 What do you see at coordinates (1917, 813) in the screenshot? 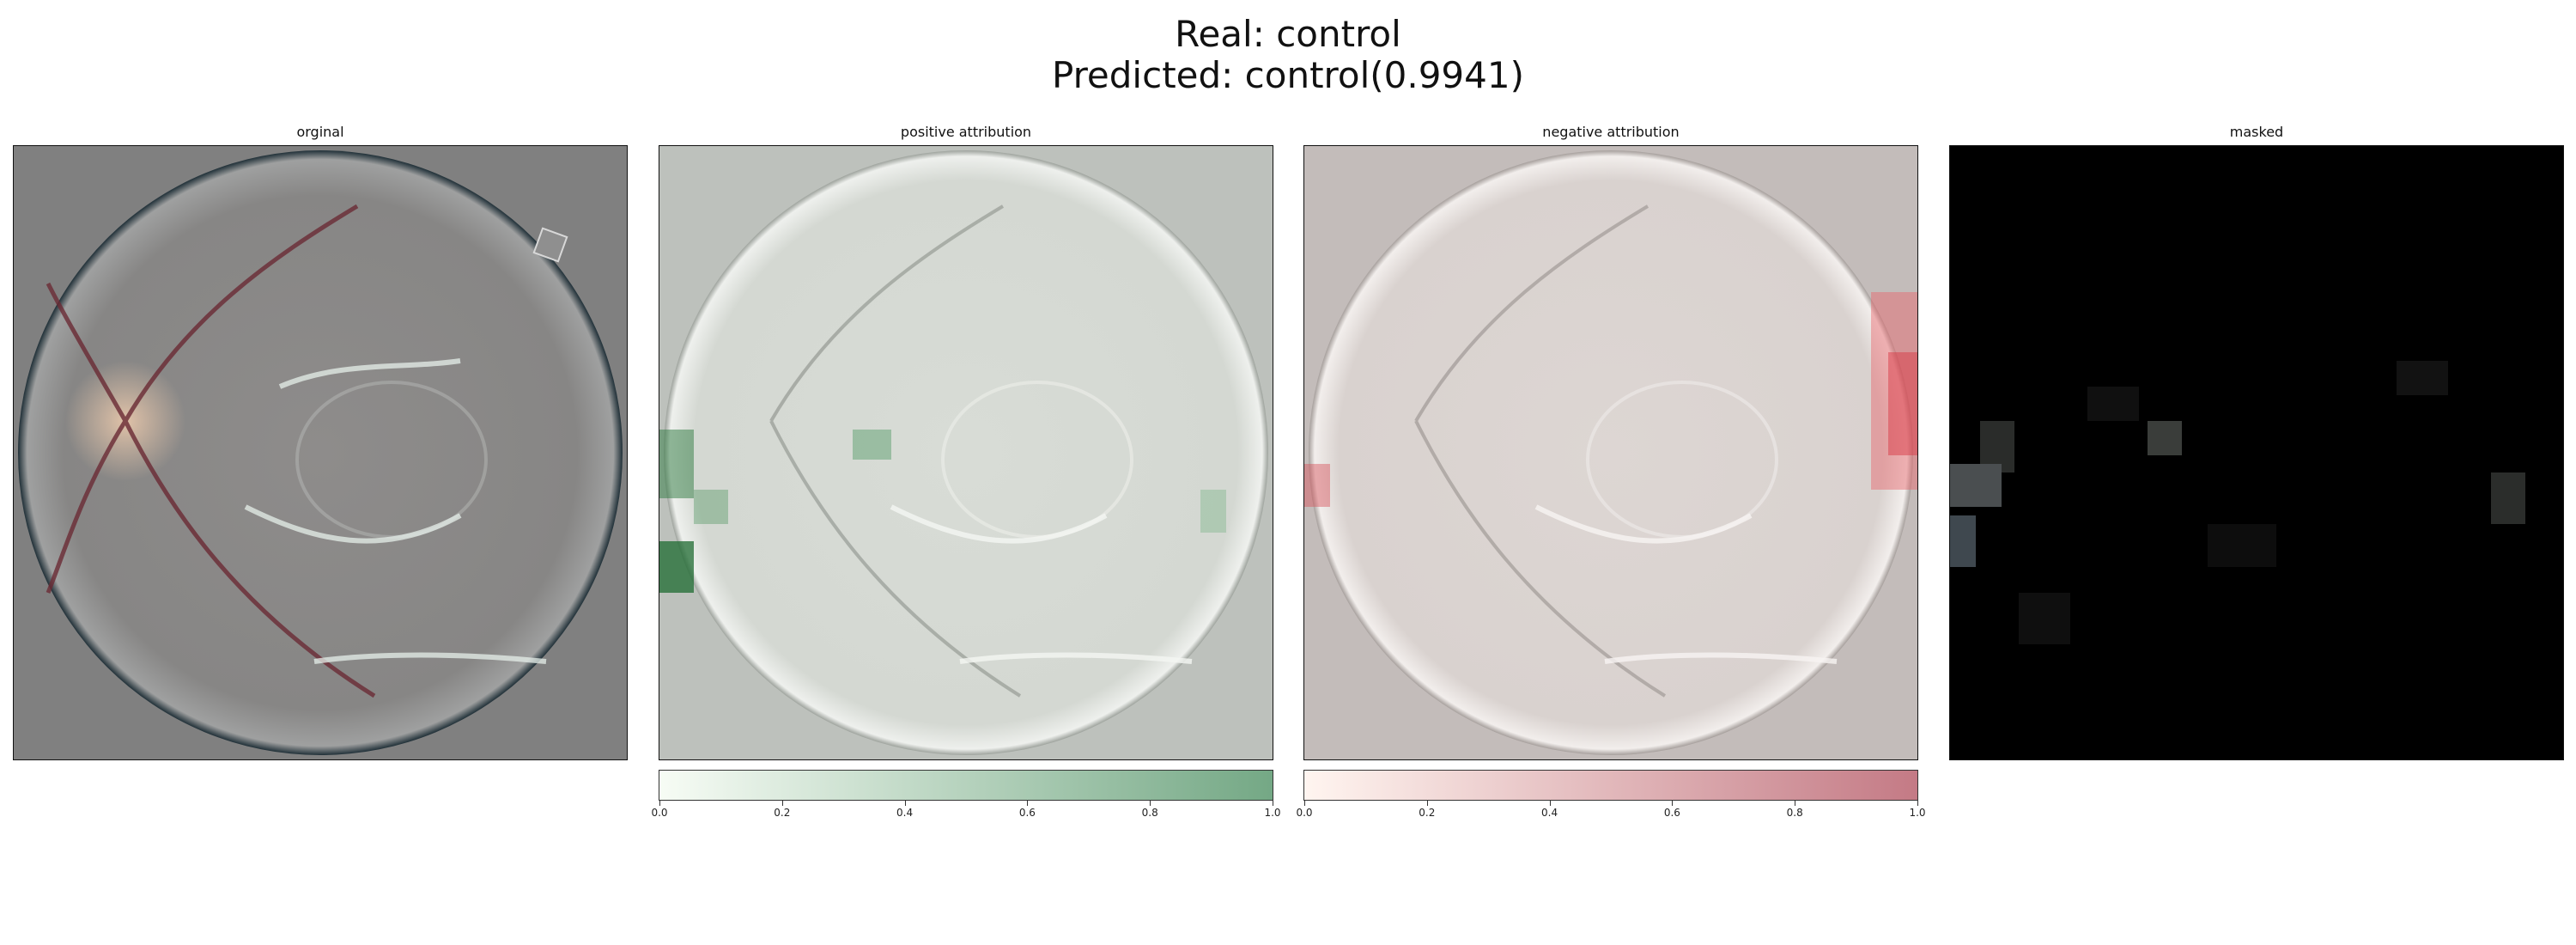
I see `negative-colorbar-tick-label: 1.0` at bounding box center [1917, 813].